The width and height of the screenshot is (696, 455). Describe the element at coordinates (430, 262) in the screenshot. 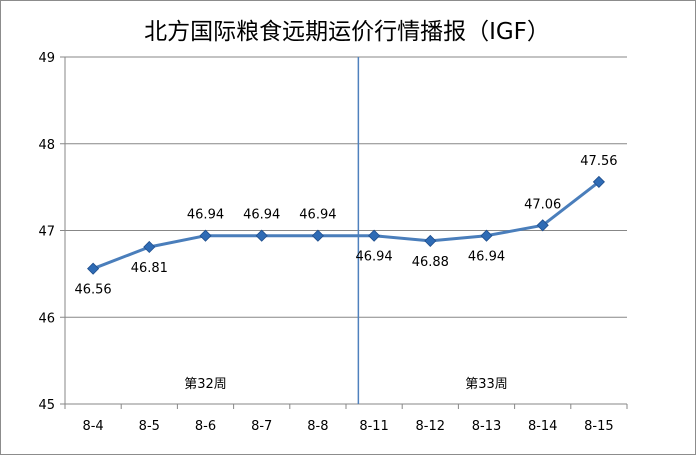

I see `data-label: 46.88` at that location.